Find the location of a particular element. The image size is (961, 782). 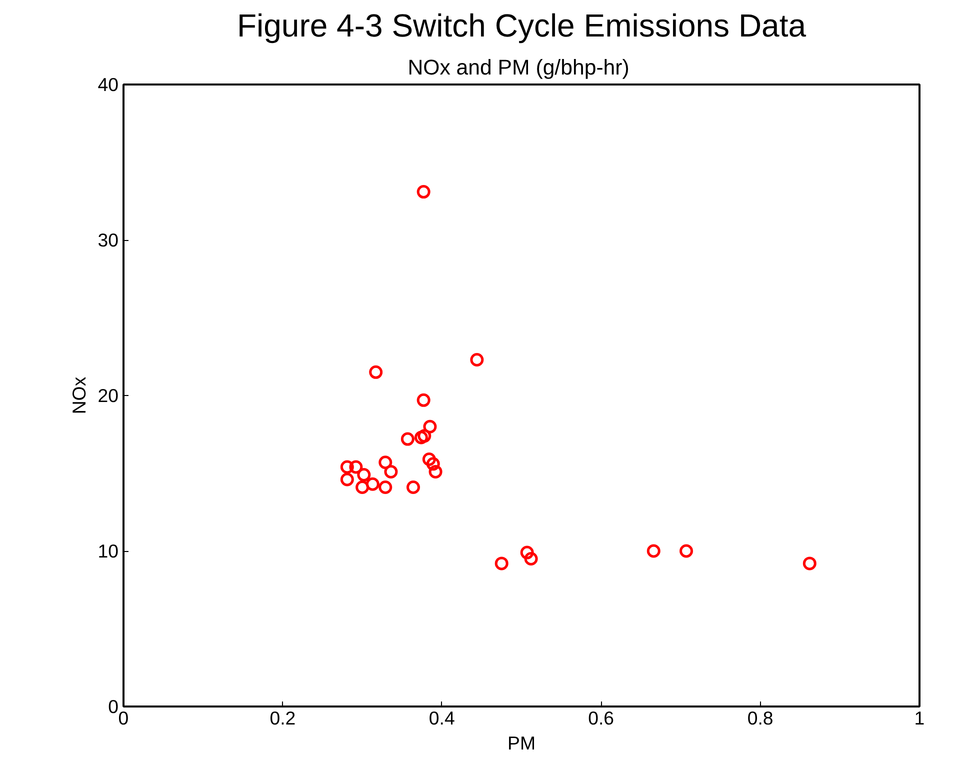

y-tick-label: 40 is located at coordinates (108, 84).